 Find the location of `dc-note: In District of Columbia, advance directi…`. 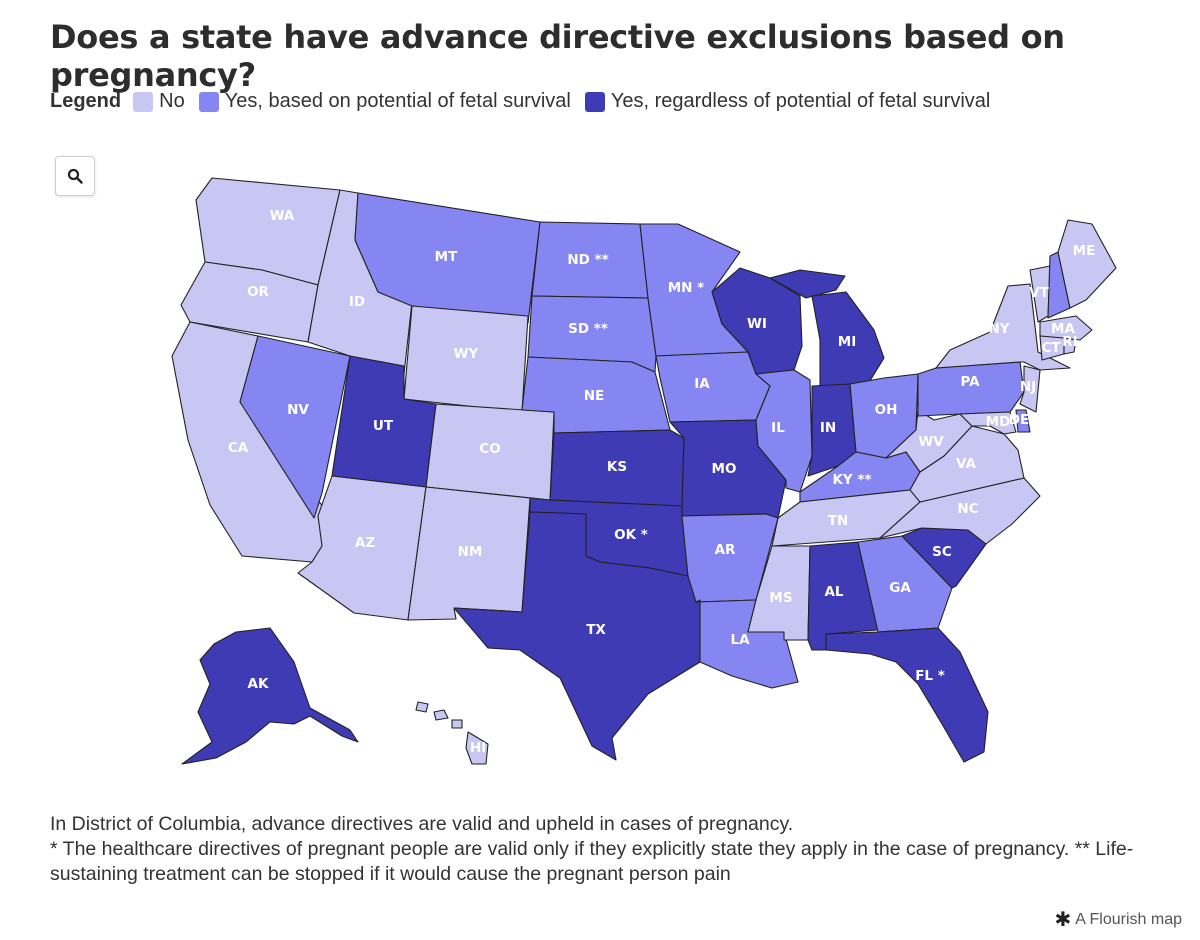

dc-note: In District of Columbia, advance directi… is located at coordinates (422, 824).